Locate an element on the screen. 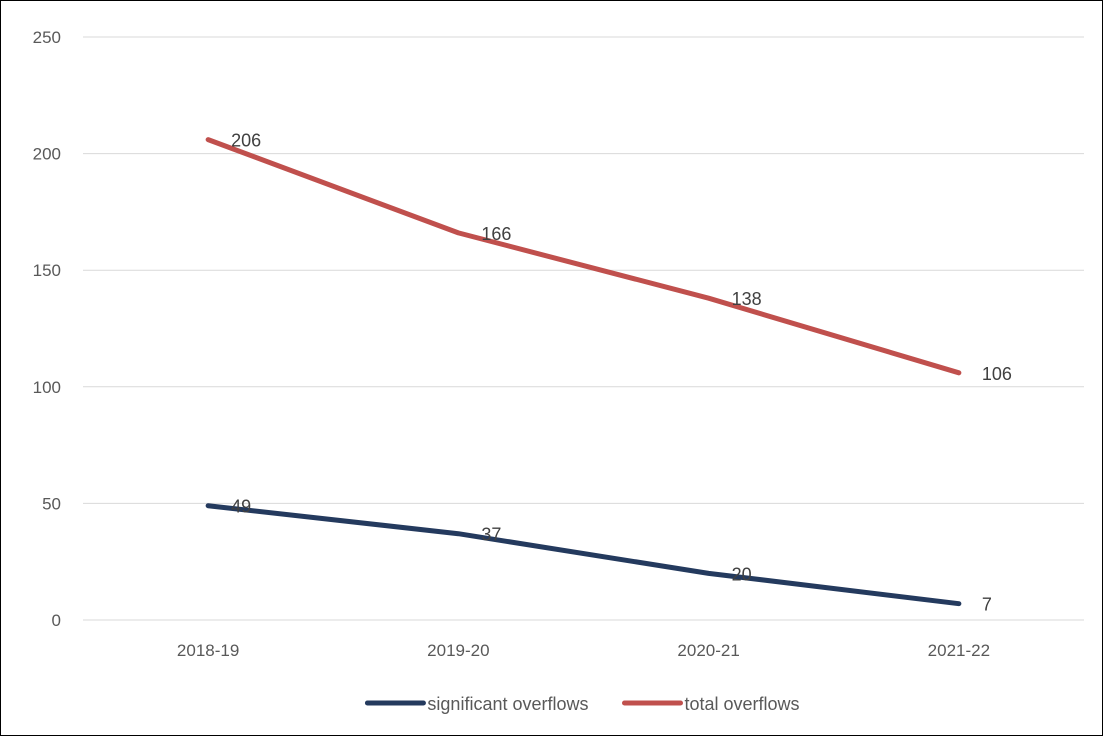  legend-label: total overflows is located at coordinates (742, 704).